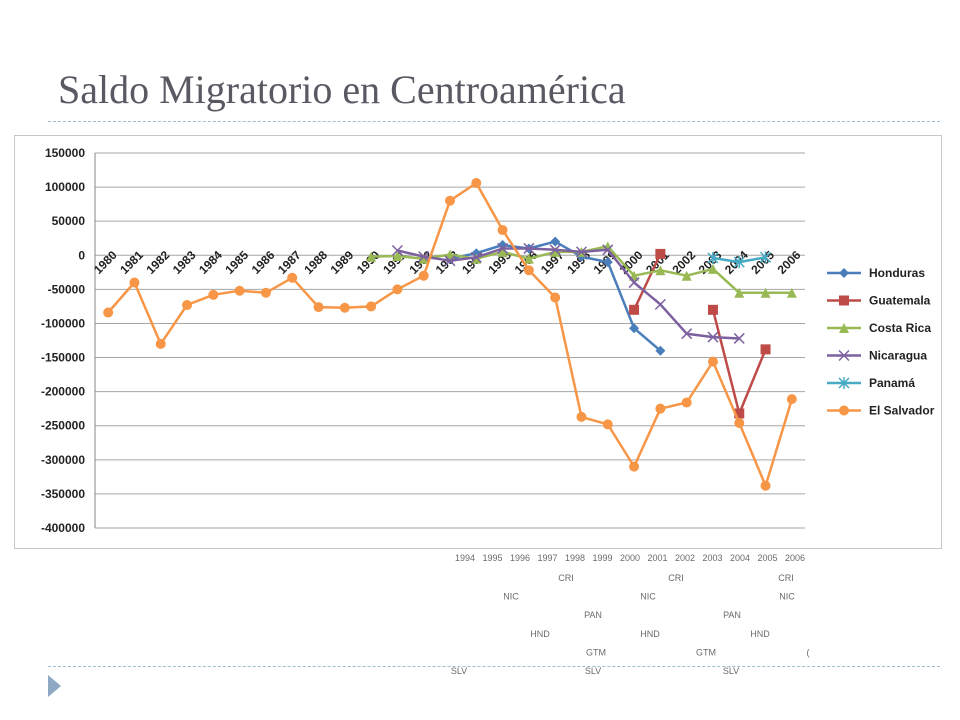 The image size is (960, 720). Describe the element at coordinates (263, 262) in the screenshot. I see `x-tick-label: 1986` at that location.